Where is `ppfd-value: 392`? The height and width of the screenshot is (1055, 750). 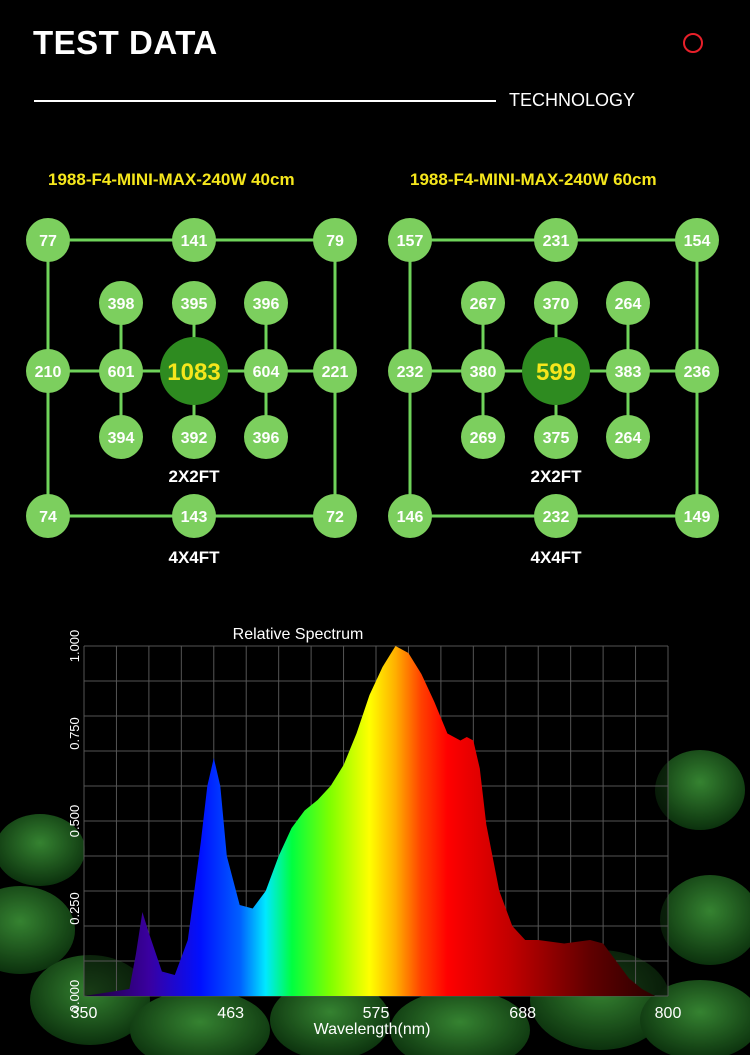
ppfd-value: 392 is located at coordinates (194, 438).